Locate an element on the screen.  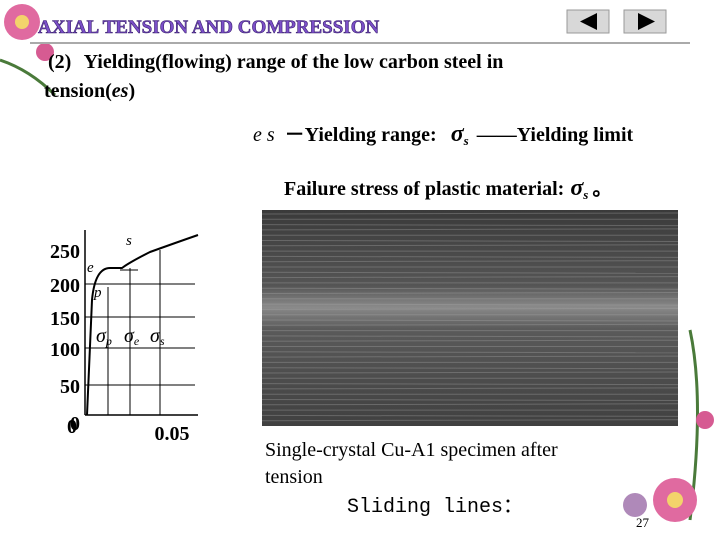
y-label: 200 is located at coordinates (65, 286).